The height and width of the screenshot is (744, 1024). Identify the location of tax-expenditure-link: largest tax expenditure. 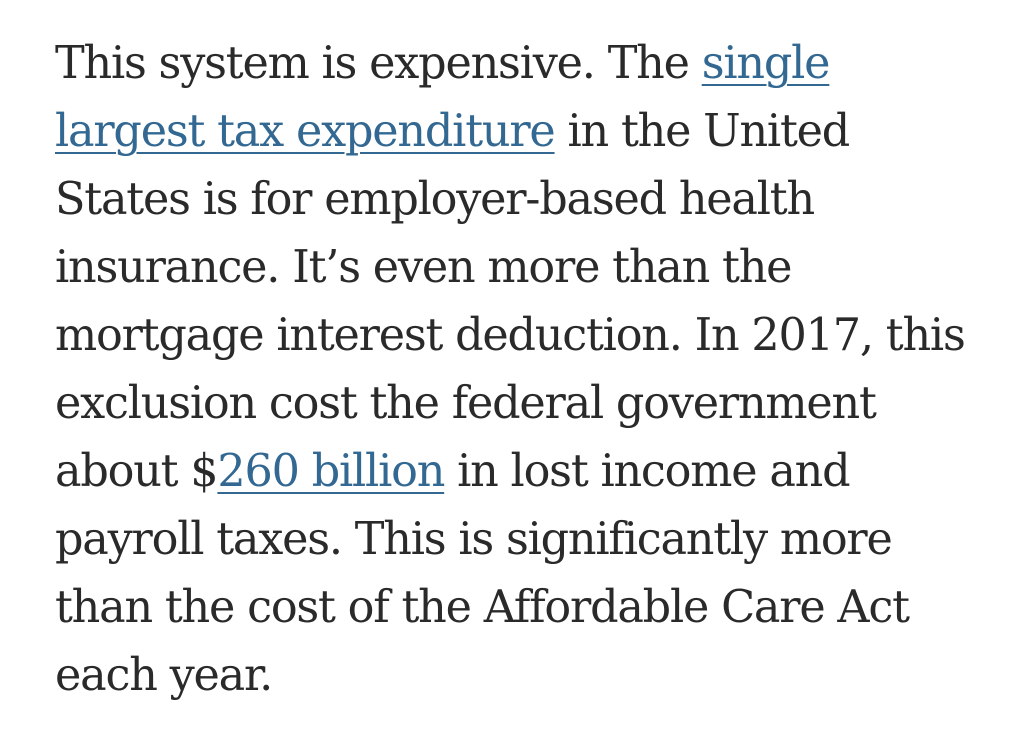
(305, 131).